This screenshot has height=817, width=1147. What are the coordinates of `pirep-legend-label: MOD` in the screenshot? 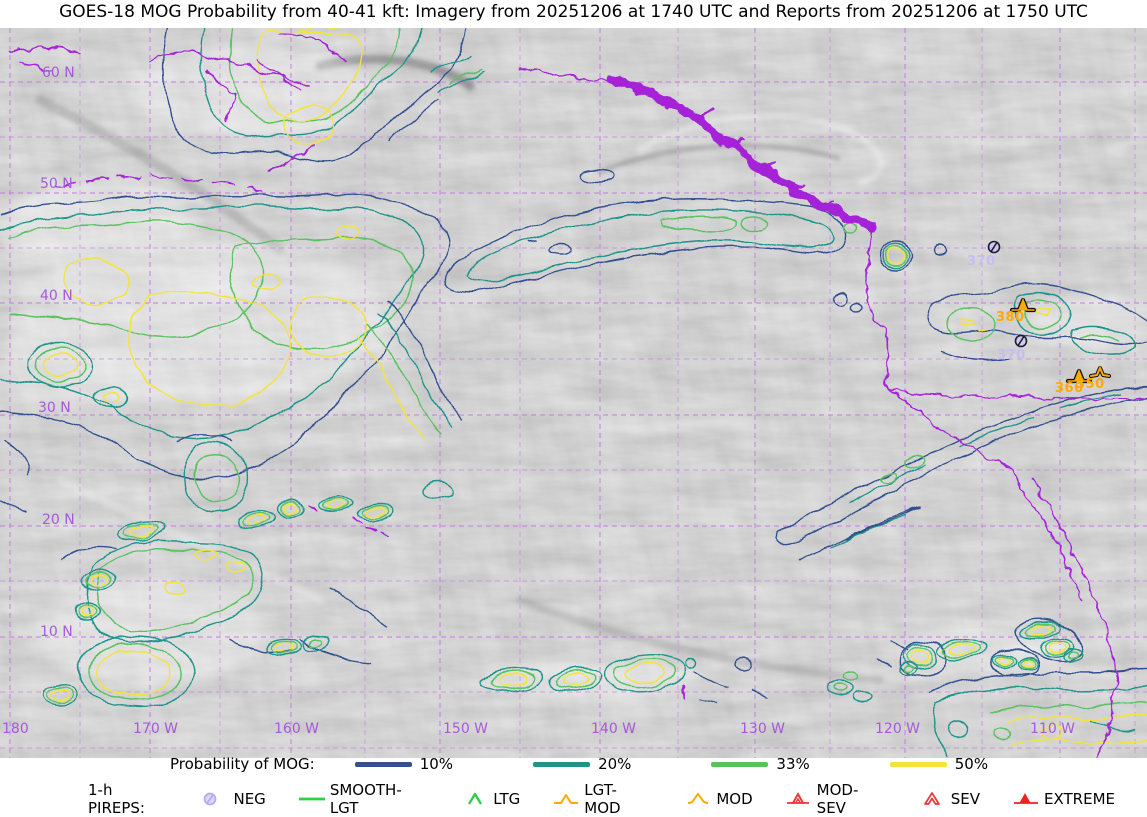 It's located at (734, 799).